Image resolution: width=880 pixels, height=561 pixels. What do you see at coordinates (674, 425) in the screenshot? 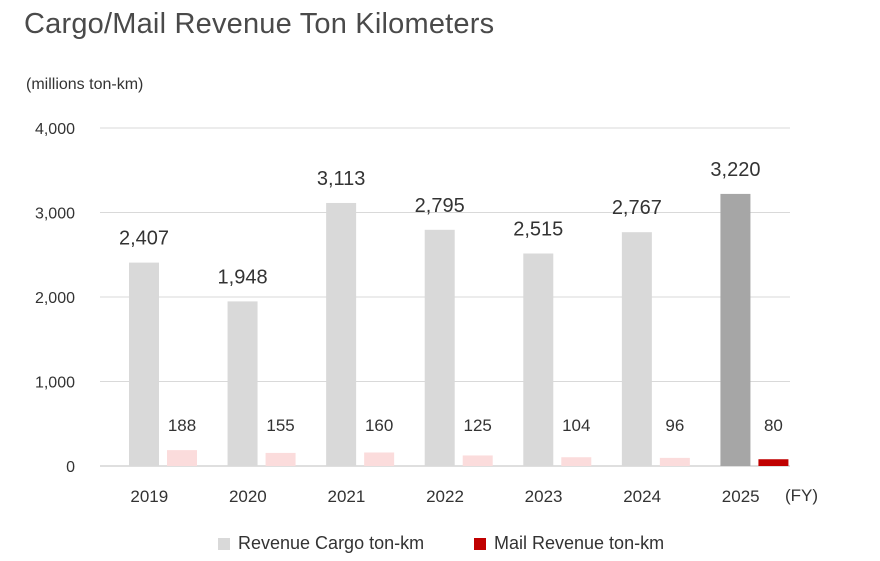
I see `data-label-mail: 96` at bounding box center [674, 425].